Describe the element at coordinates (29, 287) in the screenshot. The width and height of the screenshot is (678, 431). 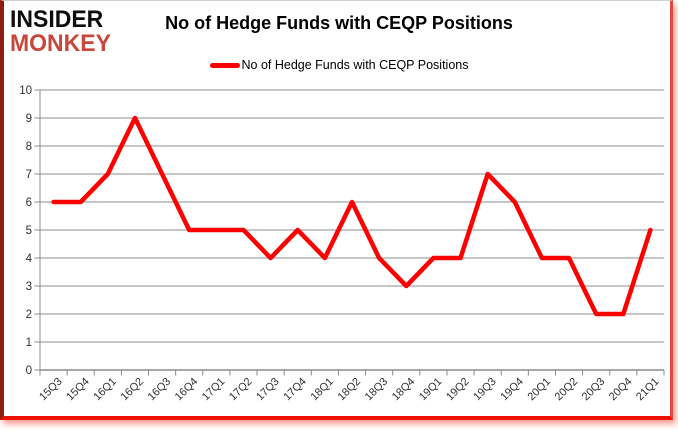
I see `y-tick-label: 3` at that location.